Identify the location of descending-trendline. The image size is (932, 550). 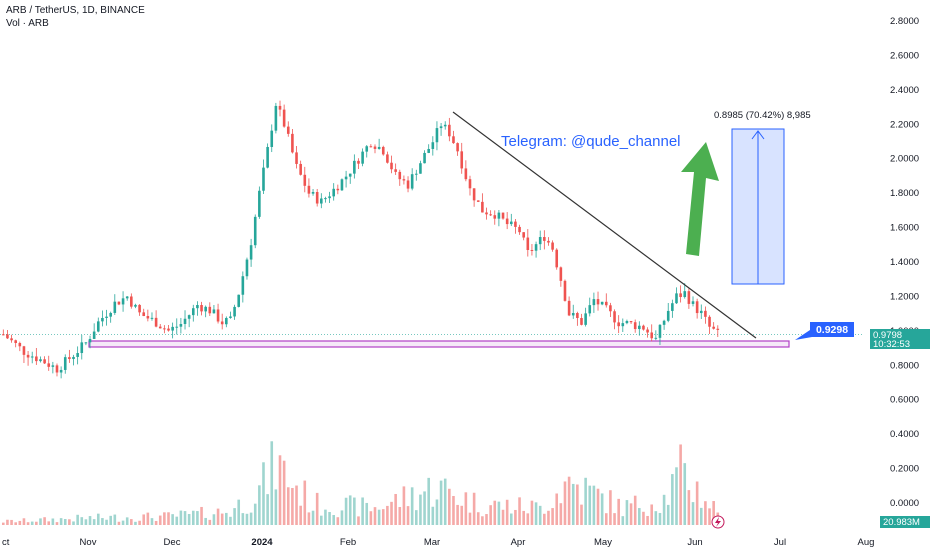
(604, 225).